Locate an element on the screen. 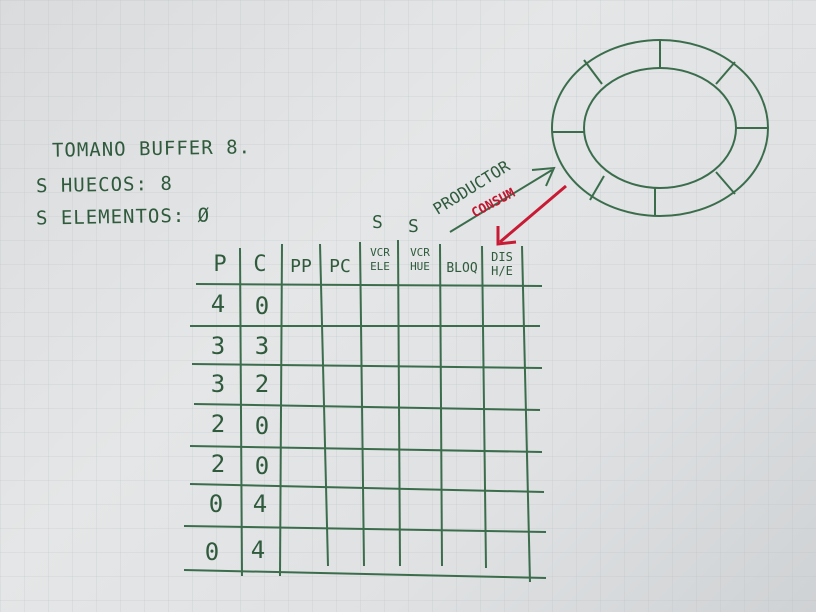  consumer-arrow is located at coordinates (531, 215).